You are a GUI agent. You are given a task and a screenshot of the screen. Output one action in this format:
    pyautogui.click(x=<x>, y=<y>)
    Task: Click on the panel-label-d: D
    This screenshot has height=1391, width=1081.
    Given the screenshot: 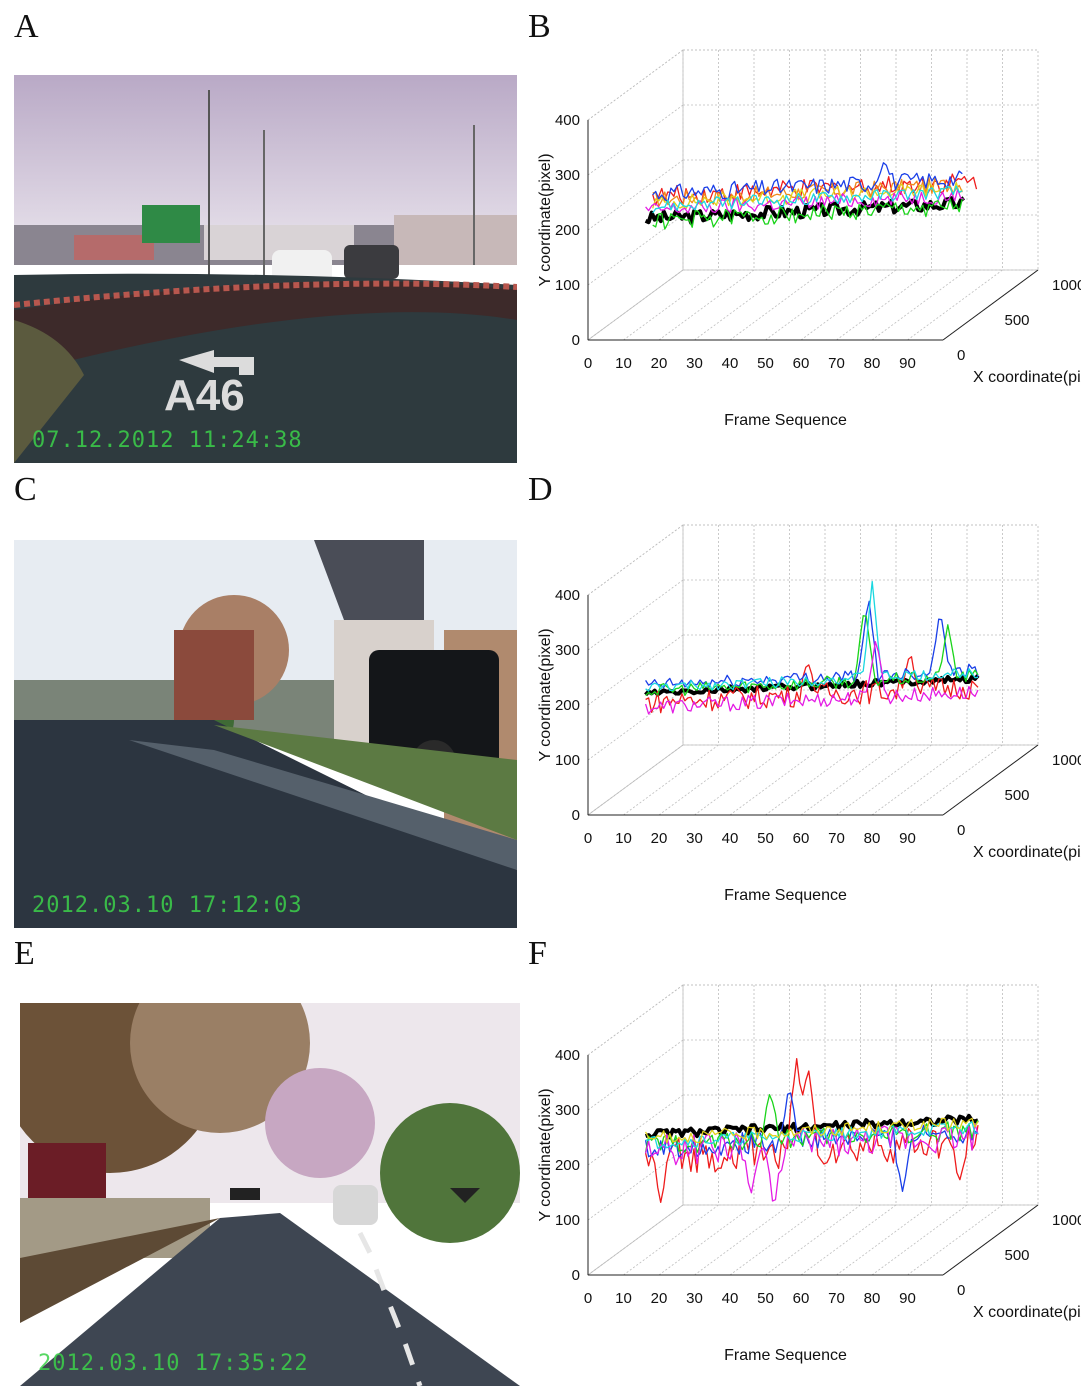 What is the action you would take?
    pyautogui.click(x=540, y=489)
    